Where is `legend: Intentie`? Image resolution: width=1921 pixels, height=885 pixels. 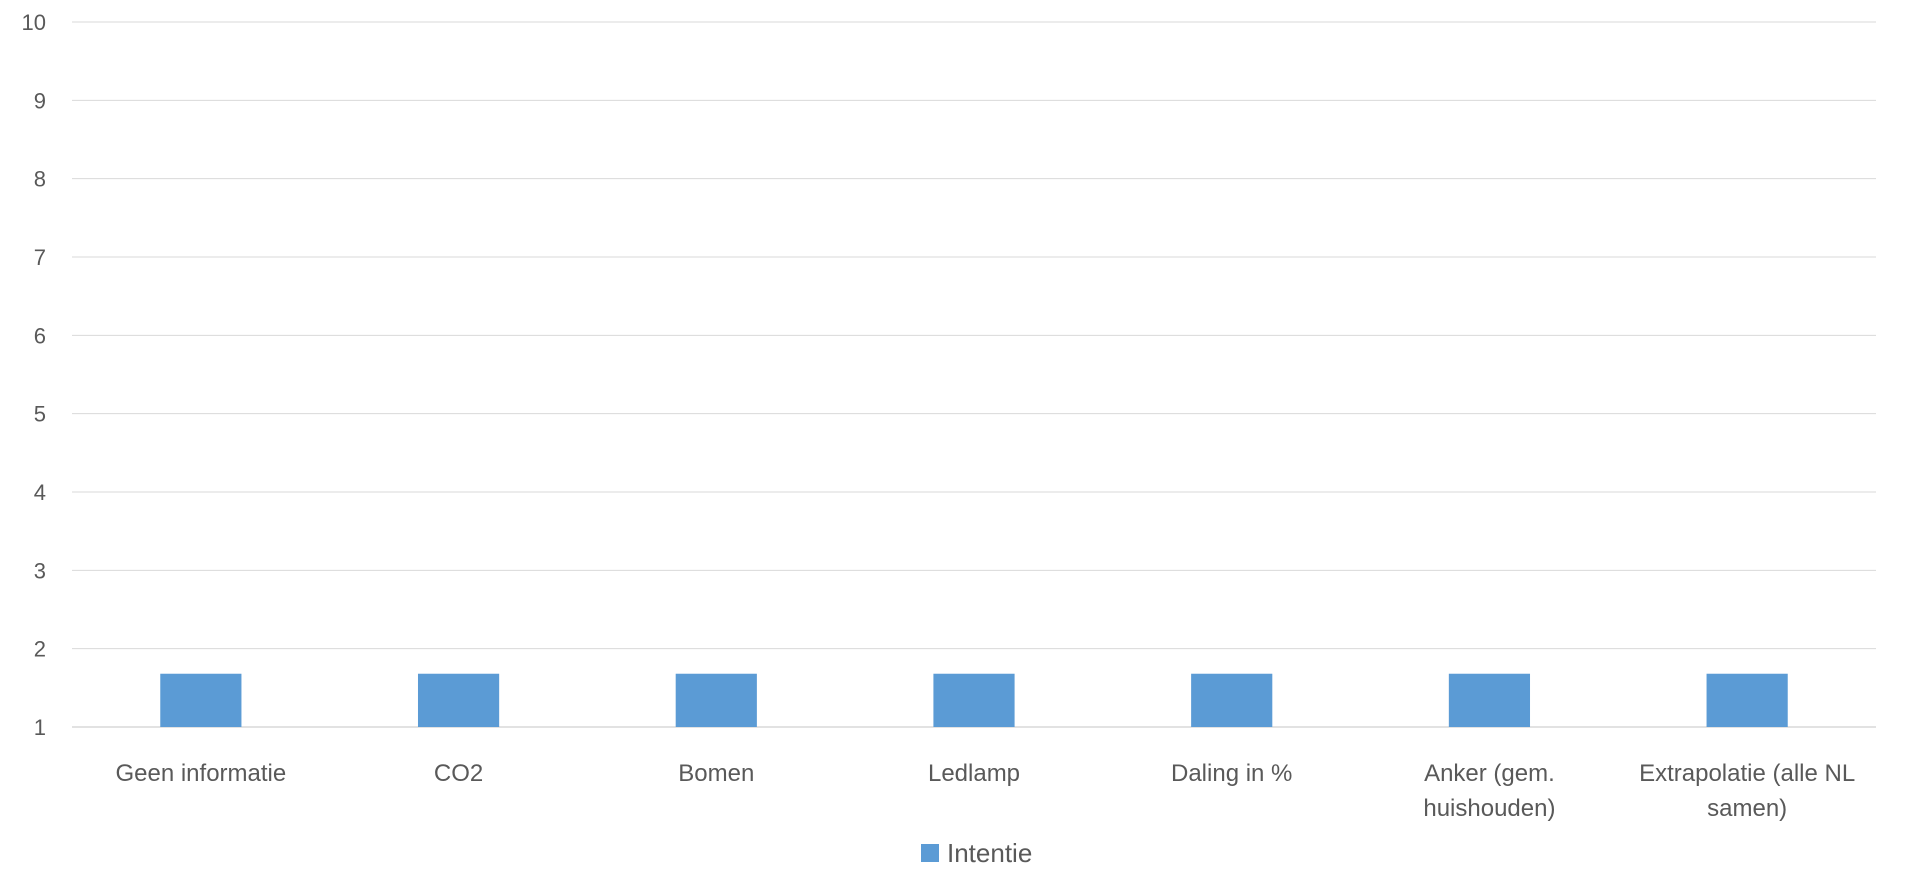 legend: Intentie is located at coordinates (976, 853).